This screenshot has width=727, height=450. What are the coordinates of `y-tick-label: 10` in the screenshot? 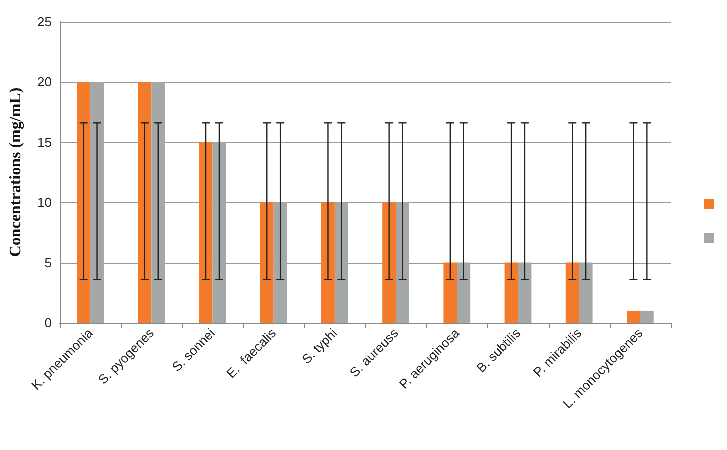 It's located at (45, 202).